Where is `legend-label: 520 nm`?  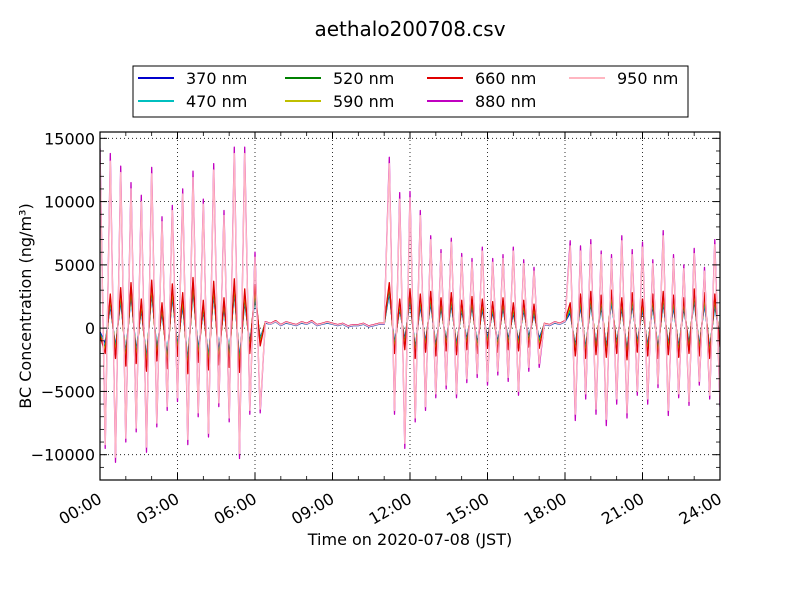 legend-label: 520 nm is located at coordinates (363, 78).